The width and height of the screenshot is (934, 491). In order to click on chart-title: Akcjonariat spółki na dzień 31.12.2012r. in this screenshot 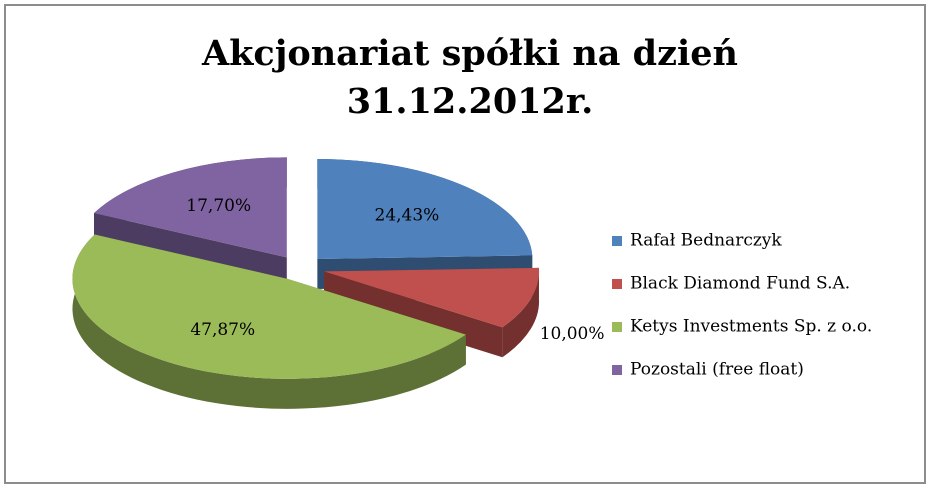, I will do `click(469, 77)`.